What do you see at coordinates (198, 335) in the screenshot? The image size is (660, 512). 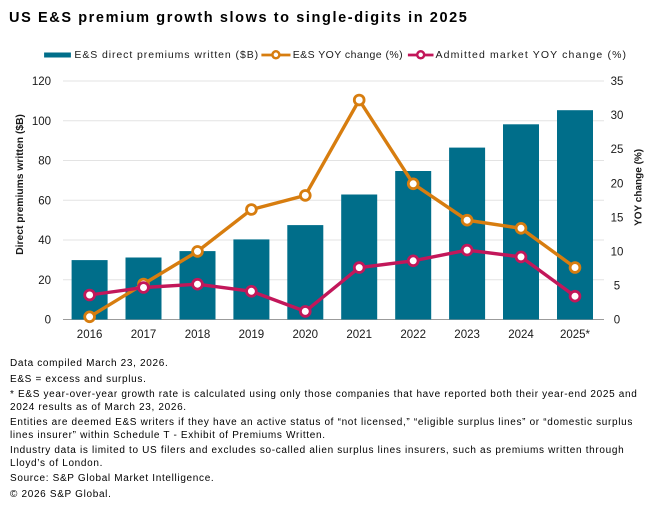 I see `svg-text: 2018` at bounding box center [198, 335].